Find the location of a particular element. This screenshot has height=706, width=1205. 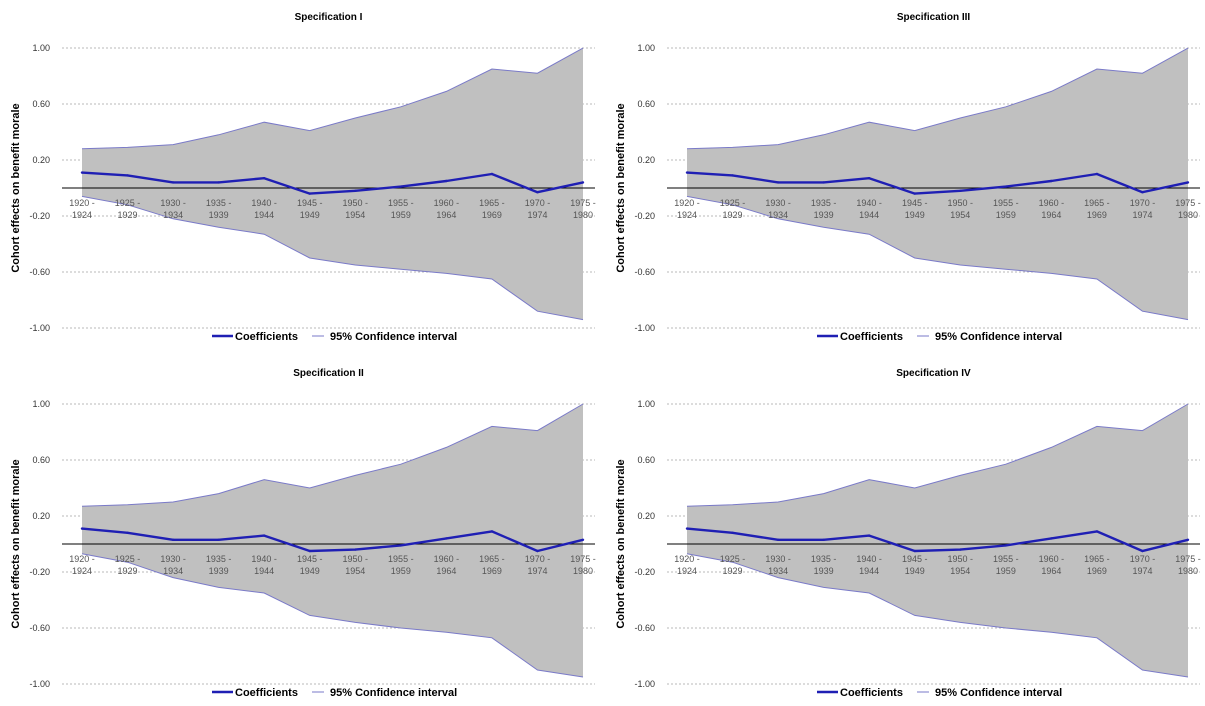

x-tick-label: 1935 - is located at coordinates (219, 559).